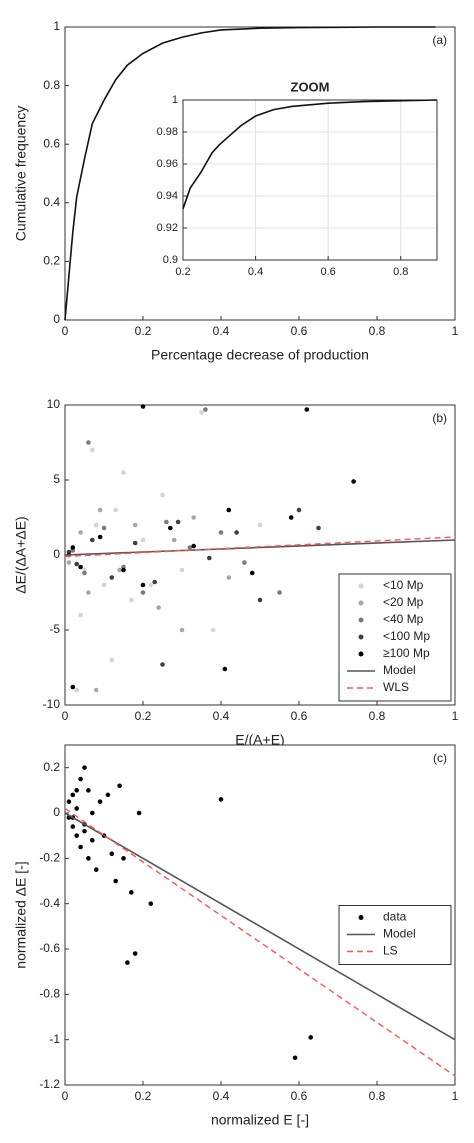 This screenshot has height=1143, width=474. Describe the element at coordinates (259, 740) in the screenshot. I see `x-axis-label: E/(A+E)` at that location.